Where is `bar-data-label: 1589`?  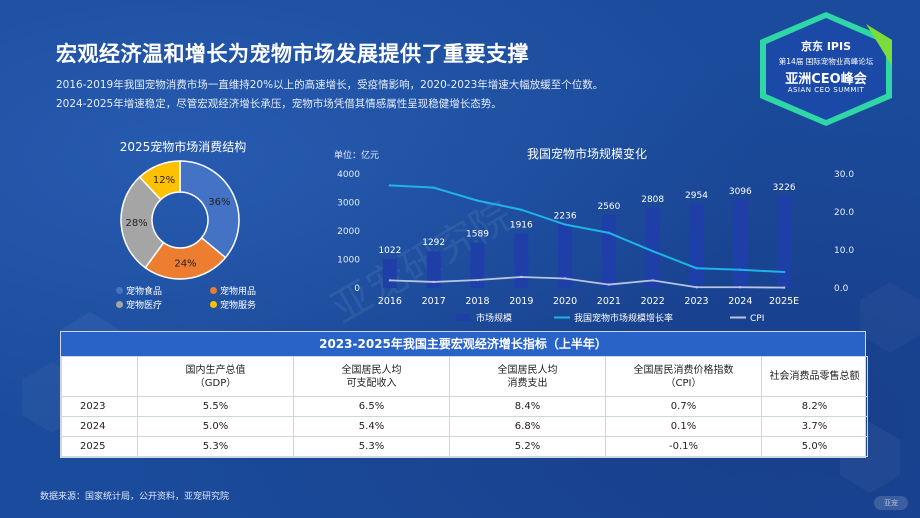 bar-data-label: 1589 is located at coordinates (477, 235).